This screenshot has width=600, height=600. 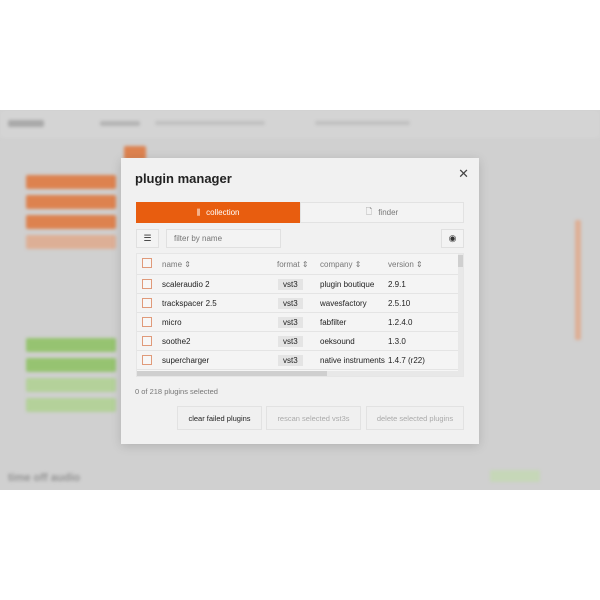 I want to click on tab-collection: ⫼ collection, so click(x=218, y=212).